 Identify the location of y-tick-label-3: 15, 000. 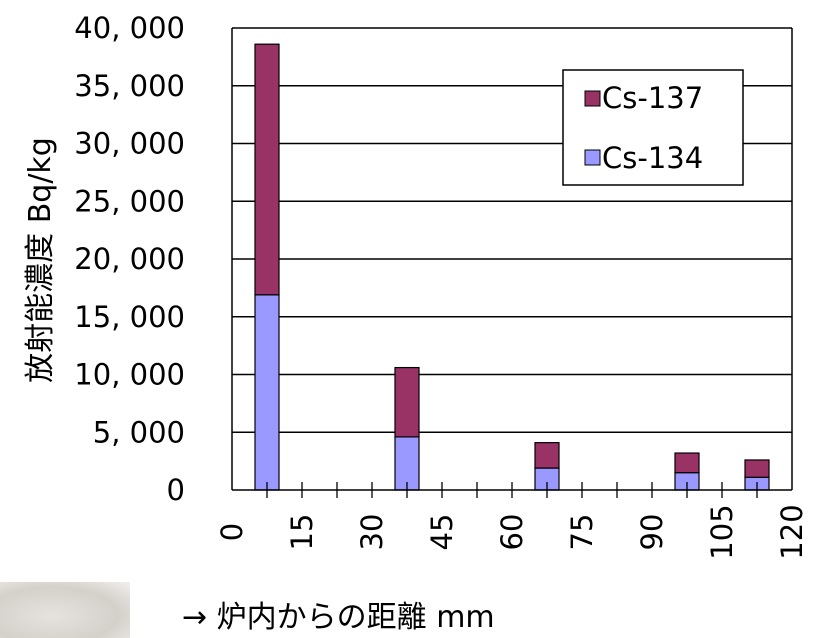
(129, 317).